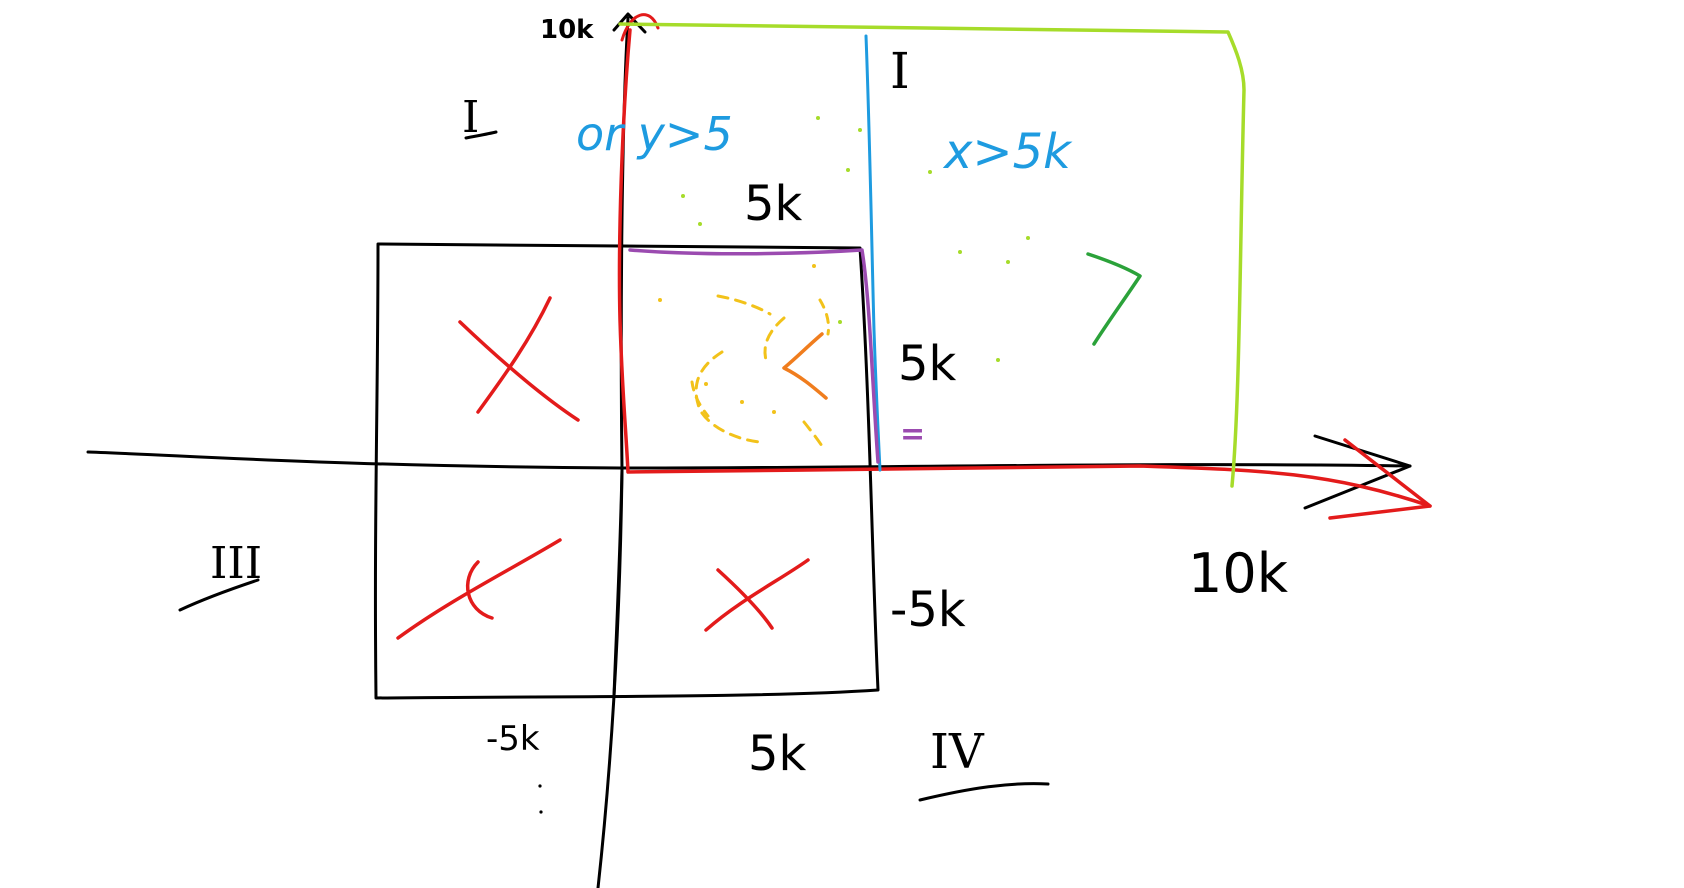  What do you see at coordinates (519, 359) in the screenshot?
I see `x-mark-upper-left` at bounding box center [519, 359].